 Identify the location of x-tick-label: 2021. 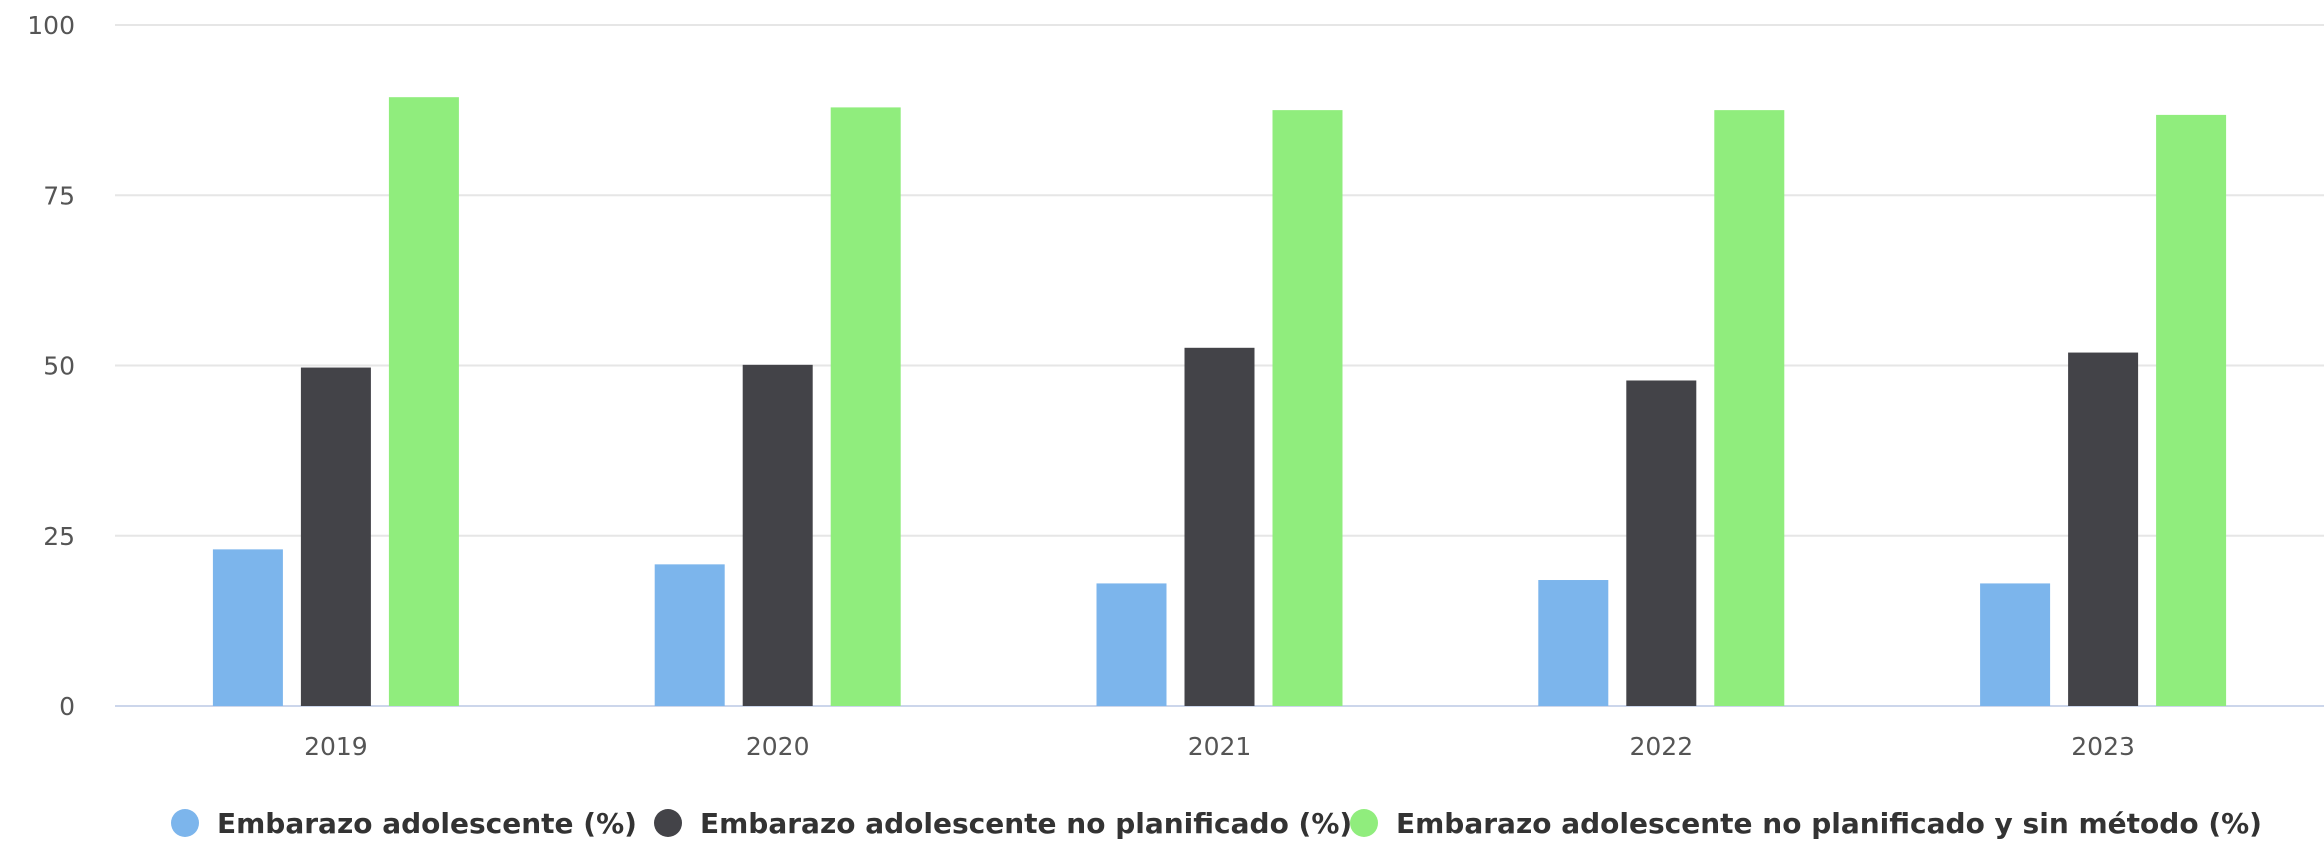
(1220, 746).